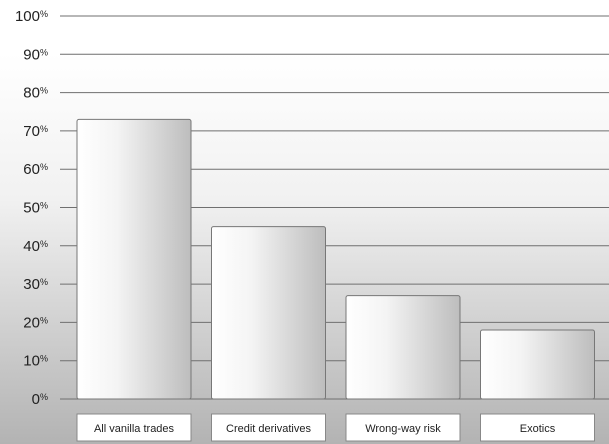 The image size is (609, 444). Describe the element at coordinates (35, 246) in the screenshot. I see `y-tick-label: 40%` at that location.